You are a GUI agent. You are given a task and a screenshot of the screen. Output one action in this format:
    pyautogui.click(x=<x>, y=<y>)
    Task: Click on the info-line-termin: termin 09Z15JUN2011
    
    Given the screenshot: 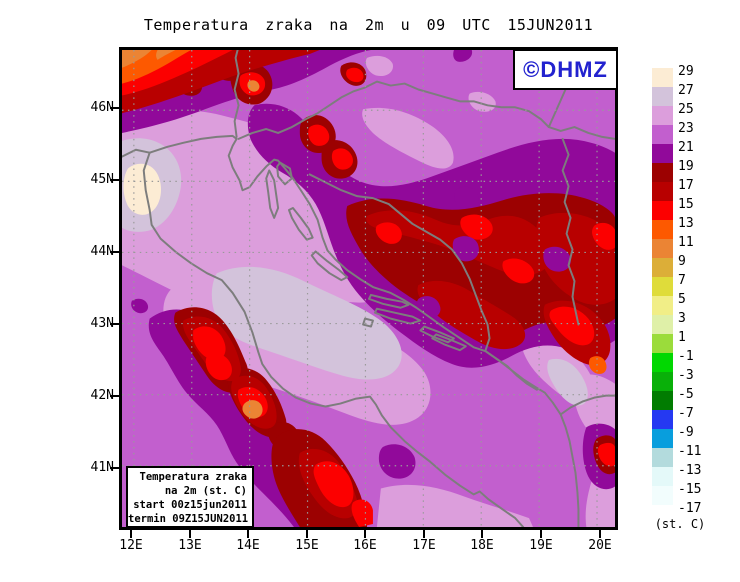 What is the action you would take?
    pyautogui.click(x=188, y=519)
    